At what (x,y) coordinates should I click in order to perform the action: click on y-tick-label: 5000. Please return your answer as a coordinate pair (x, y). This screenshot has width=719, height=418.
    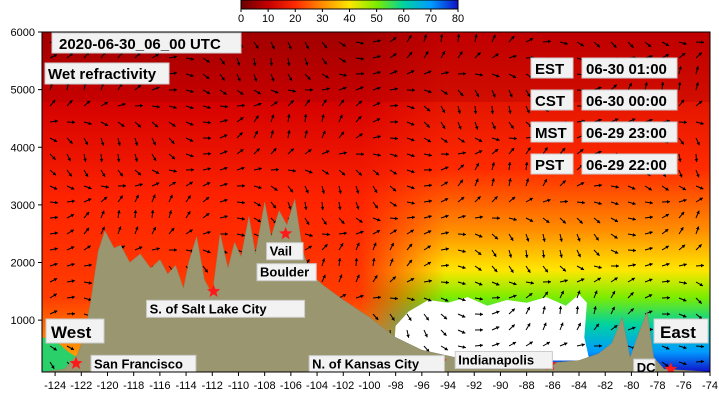
    Looking at the image, I should click on (23, 91).